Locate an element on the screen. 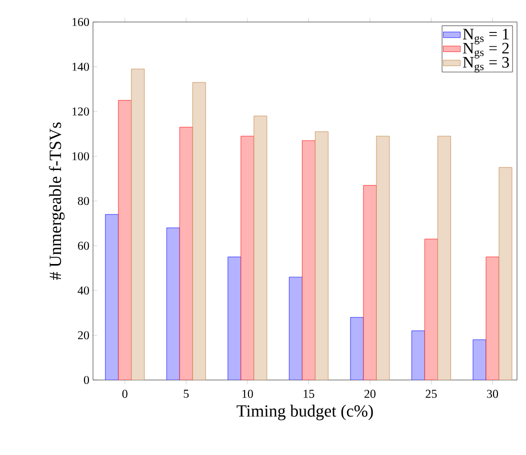  x-tick-label: 10 is located at coordinates (247, 394).